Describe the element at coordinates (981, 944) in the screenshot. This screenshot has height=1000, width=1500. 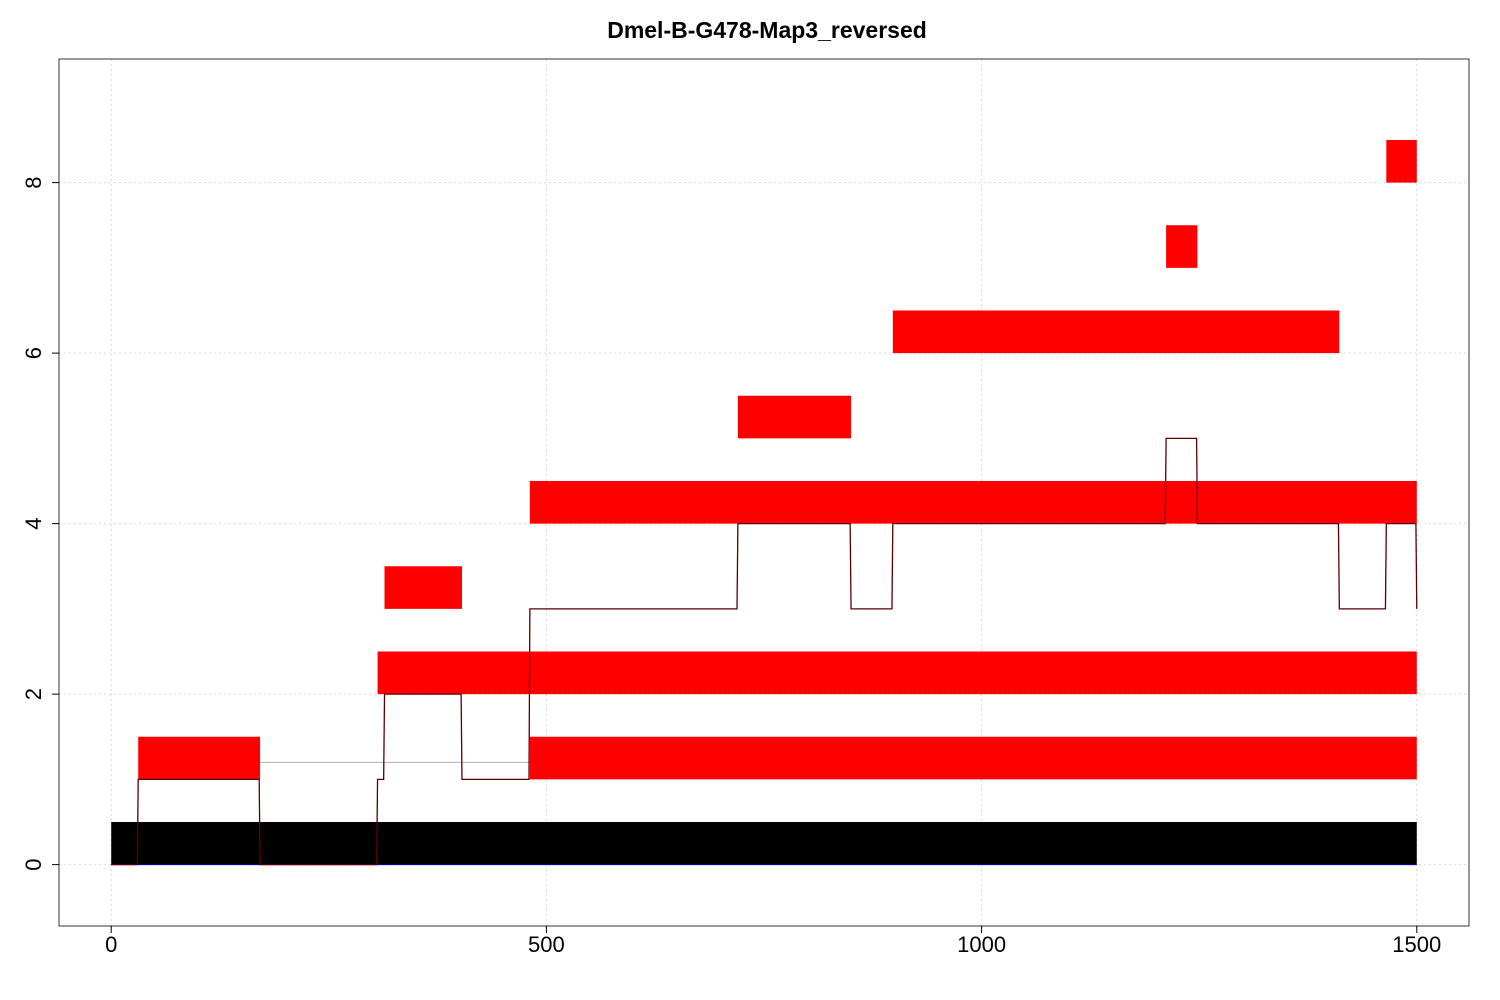
I see `x-tick-label: 1000` at that location.